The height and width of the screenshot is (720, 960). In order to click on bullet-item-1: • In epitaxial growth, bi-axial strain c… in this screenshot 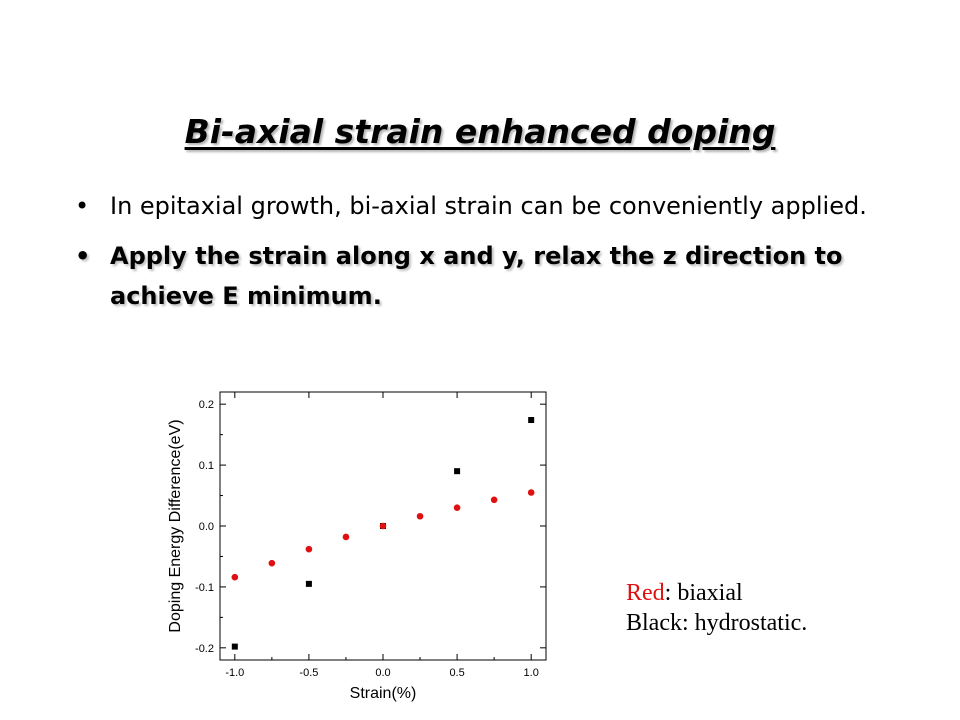, I will do `click(487, 206)`.